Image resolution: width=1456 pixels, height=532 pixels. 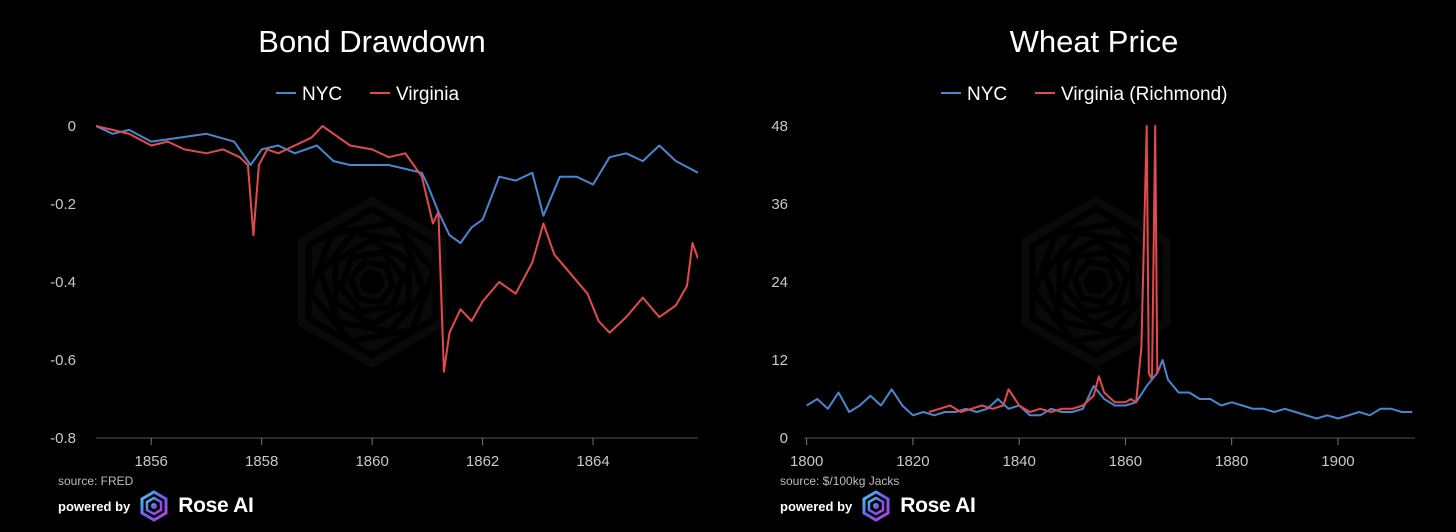 I want to click on chart-source-note: source: $/100kg Jacks, so click(x=840, y=481).